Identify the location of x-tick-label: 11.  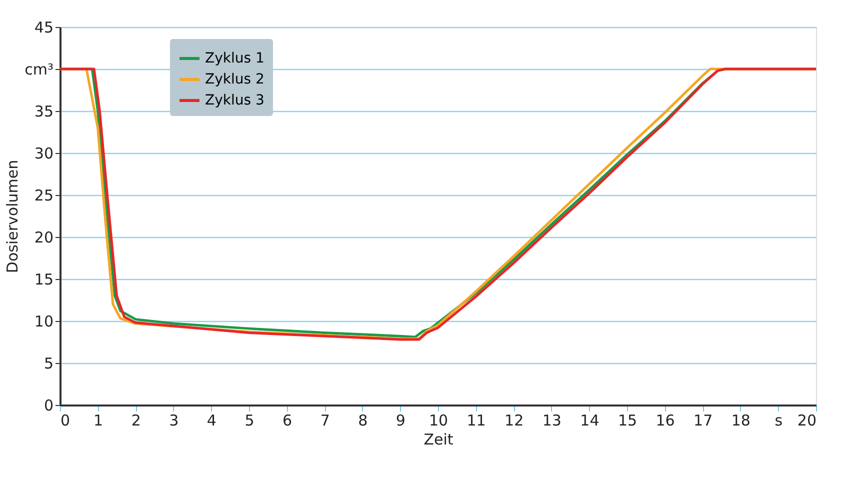
(476, 421).